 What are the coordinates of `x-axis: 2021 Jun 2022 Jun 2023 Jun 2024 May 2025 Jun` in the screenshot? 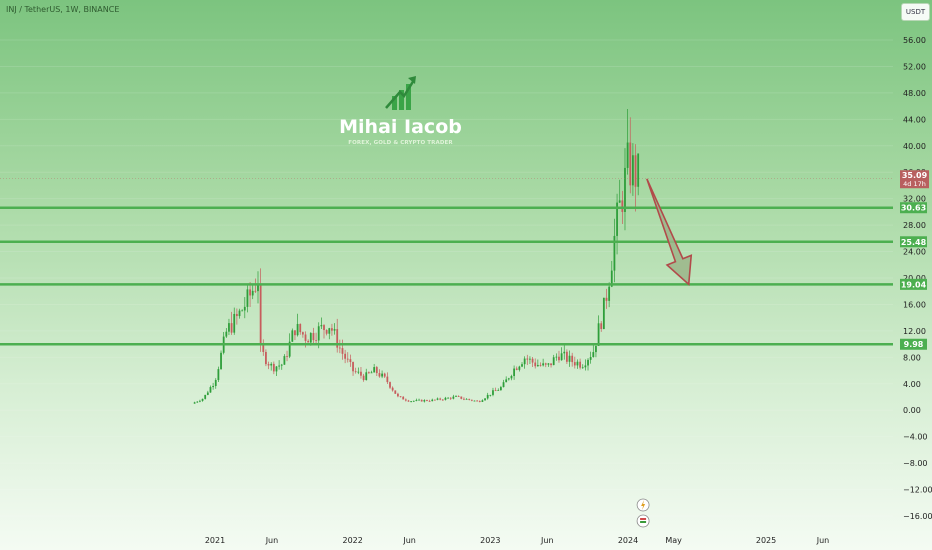 It's located at (517, 540).